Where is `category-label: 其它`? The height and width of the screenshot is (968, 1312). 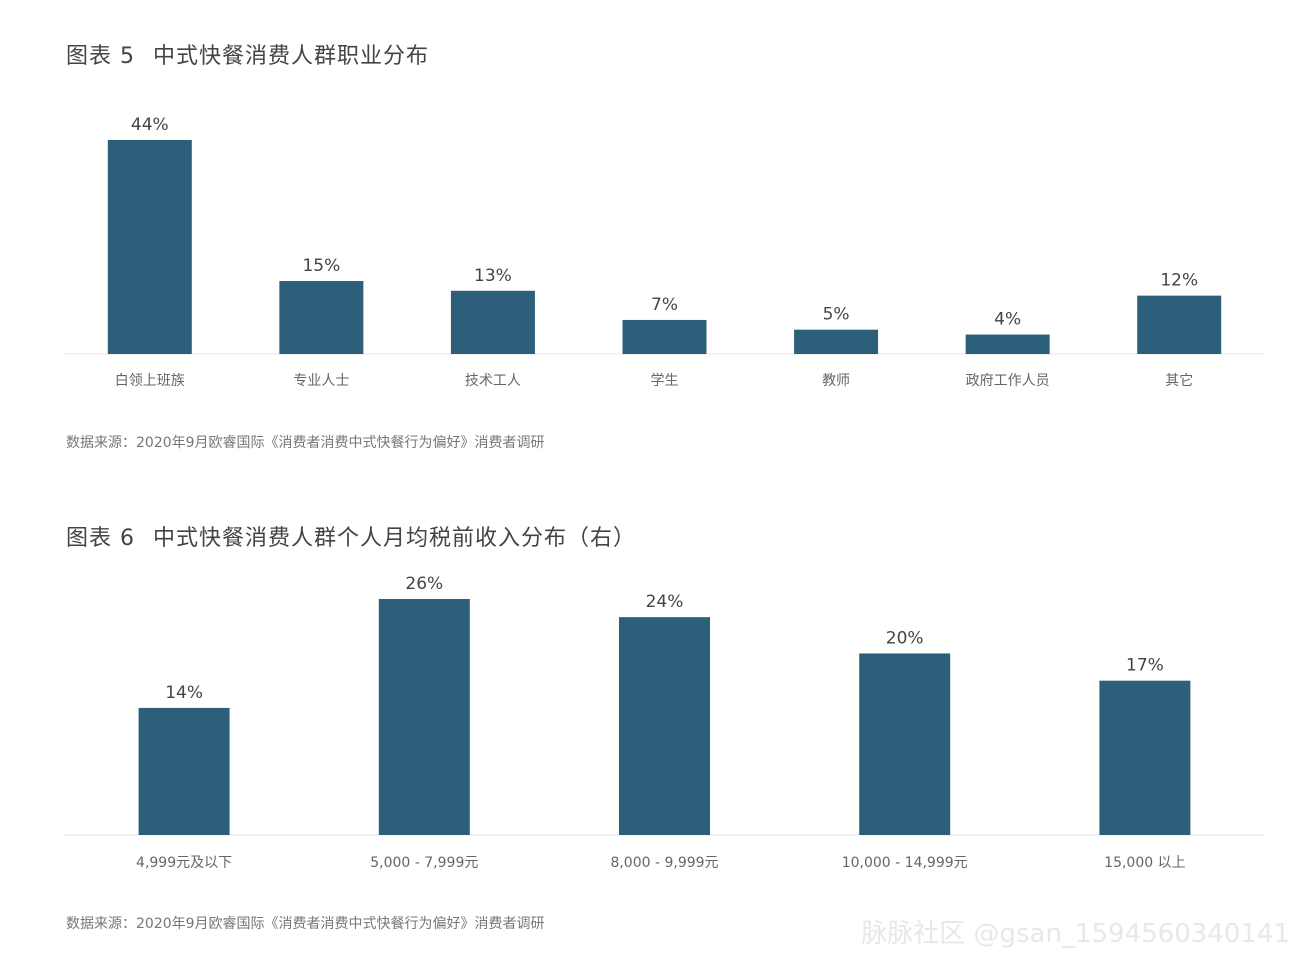
category-label: 其它 is located at coordinates (1179, 380).